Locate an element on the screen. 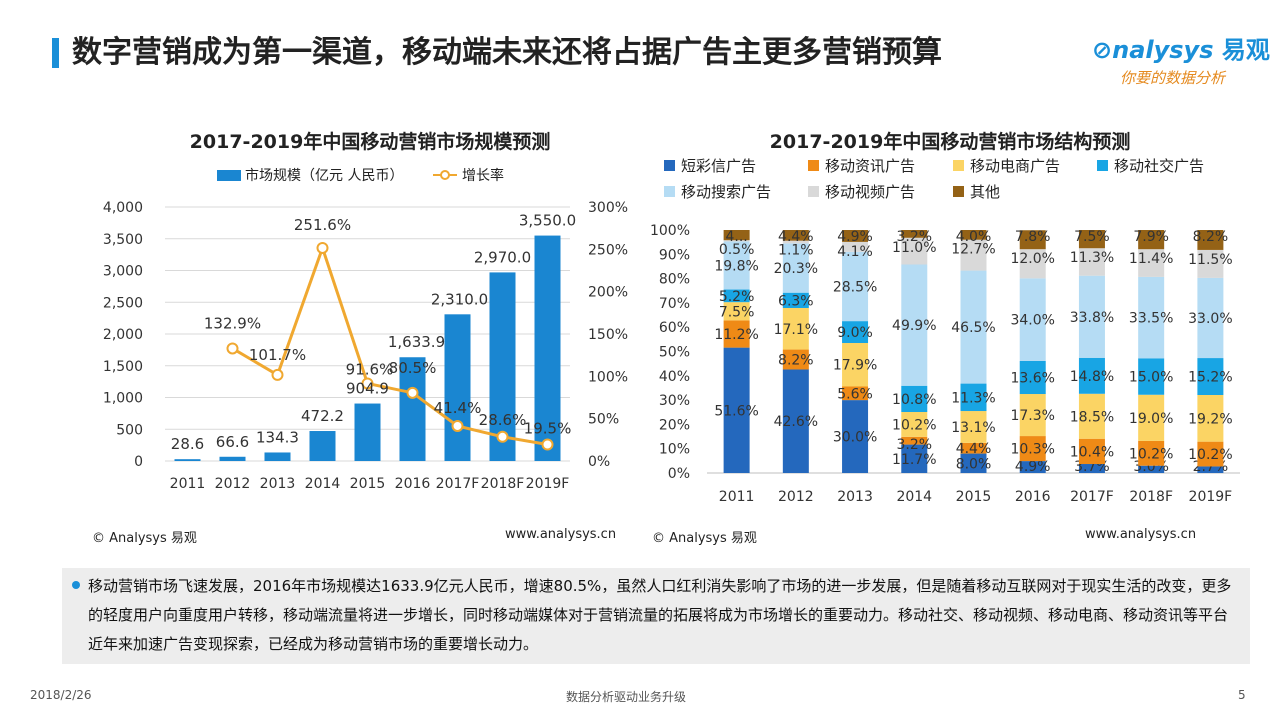  y-tick-label: 3,000 is located at coordinates (123, 272).